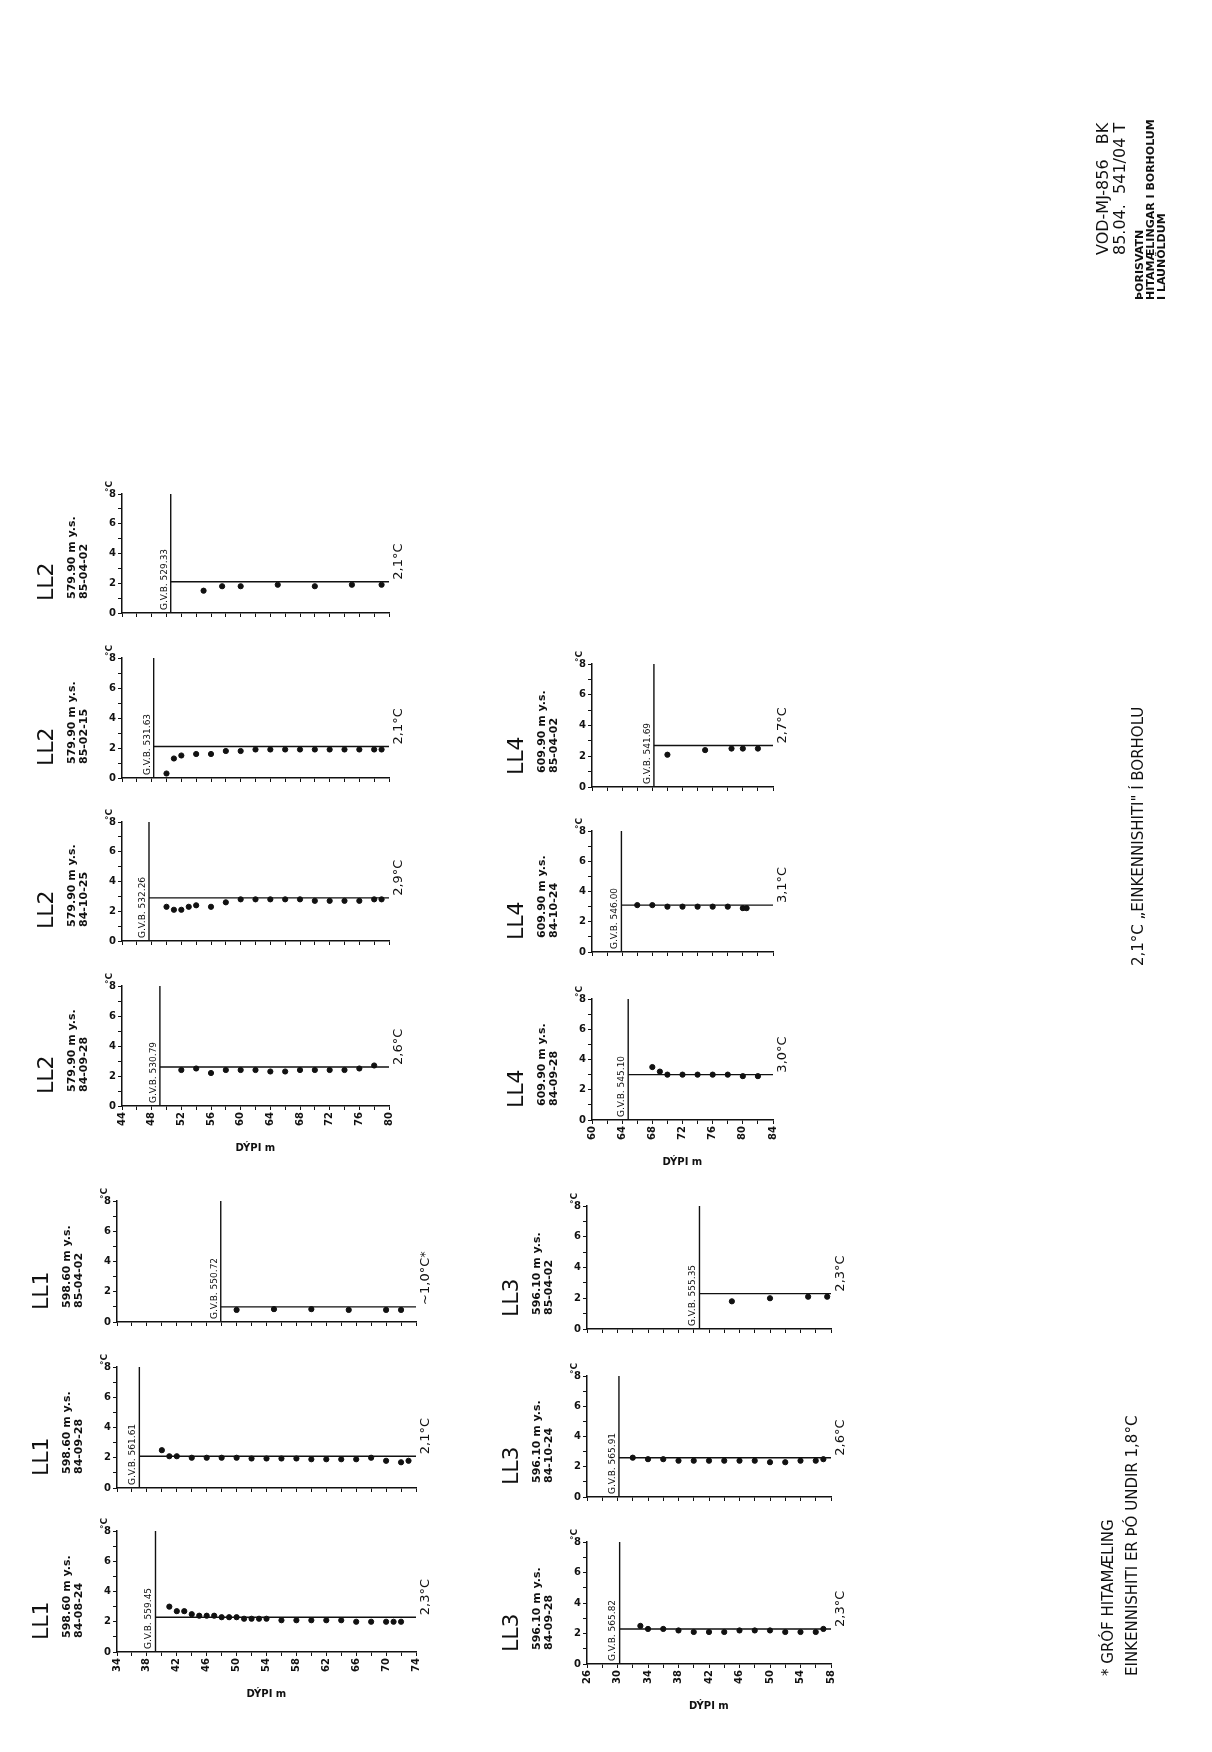  I want to click on text: 579.90 m y.s. 85-02-15, so click(78, 722).